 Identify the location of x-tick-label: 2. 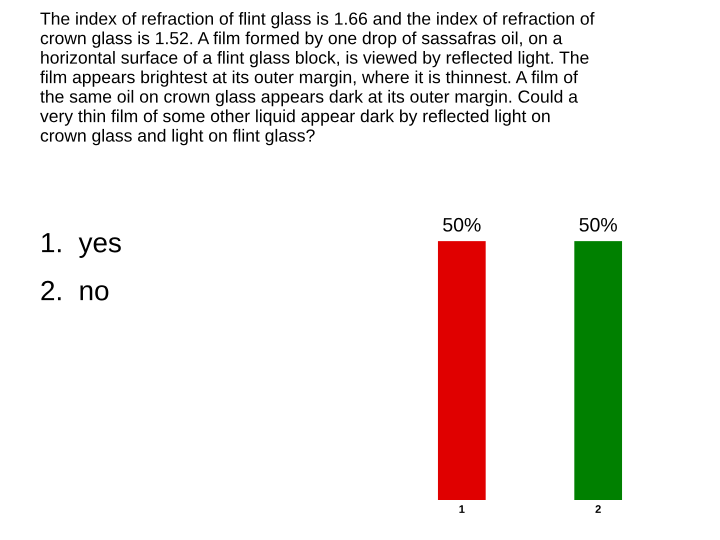
(598, 509).